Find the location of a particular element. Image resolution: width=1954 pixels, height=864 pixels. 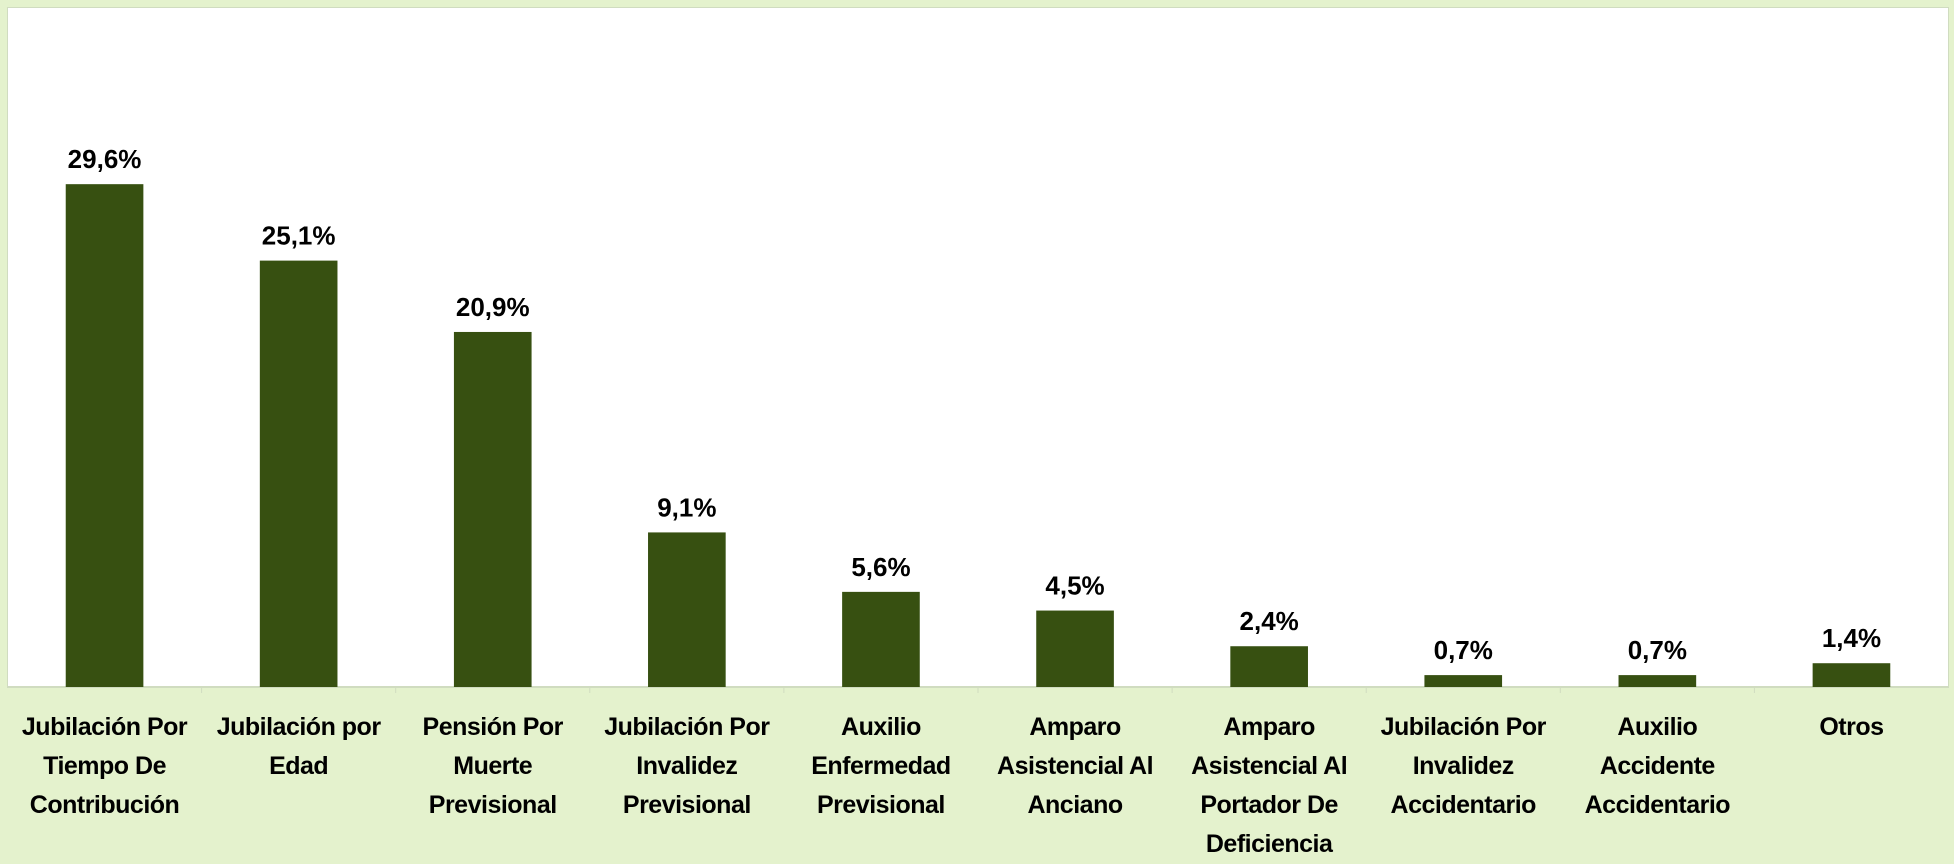

x-tick-label: Auxilio Enfermedad Previsional is located at coordinates (881, 766).